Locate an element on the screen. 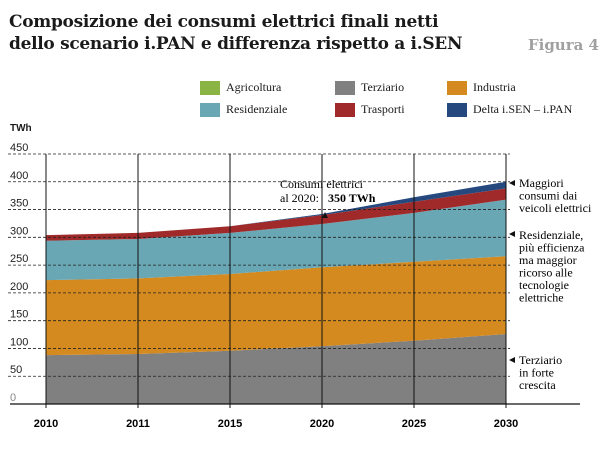  y-tick-label: 50 is located at coordinates (16, 370).